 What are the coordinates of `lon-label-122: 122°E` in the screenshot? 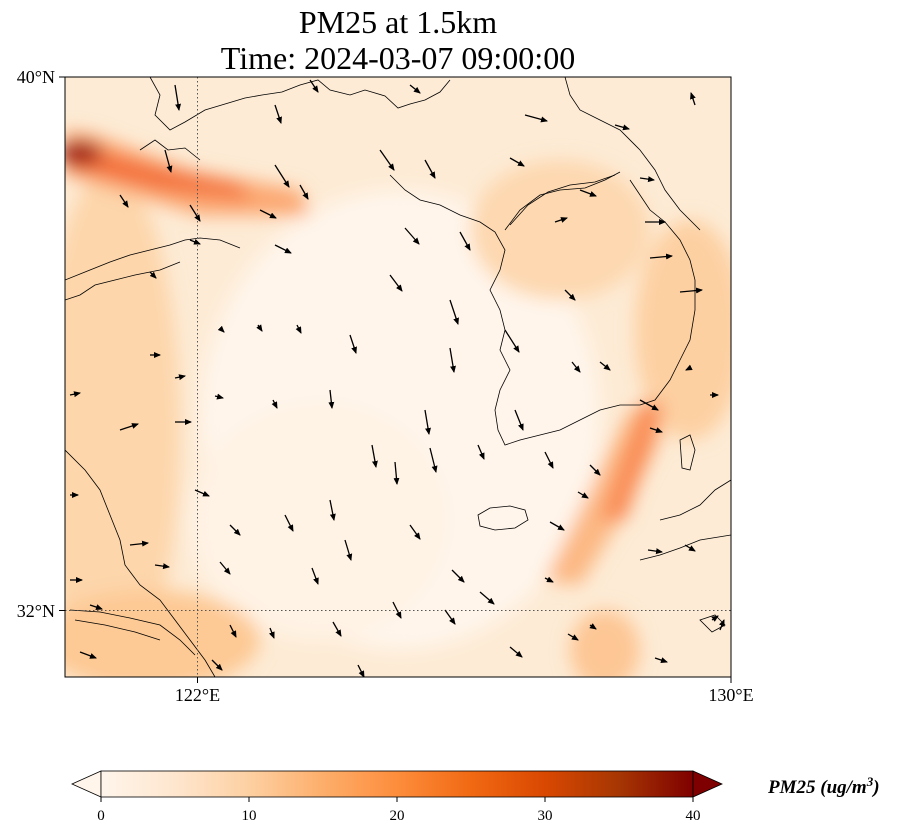 It's located at (197, 695).